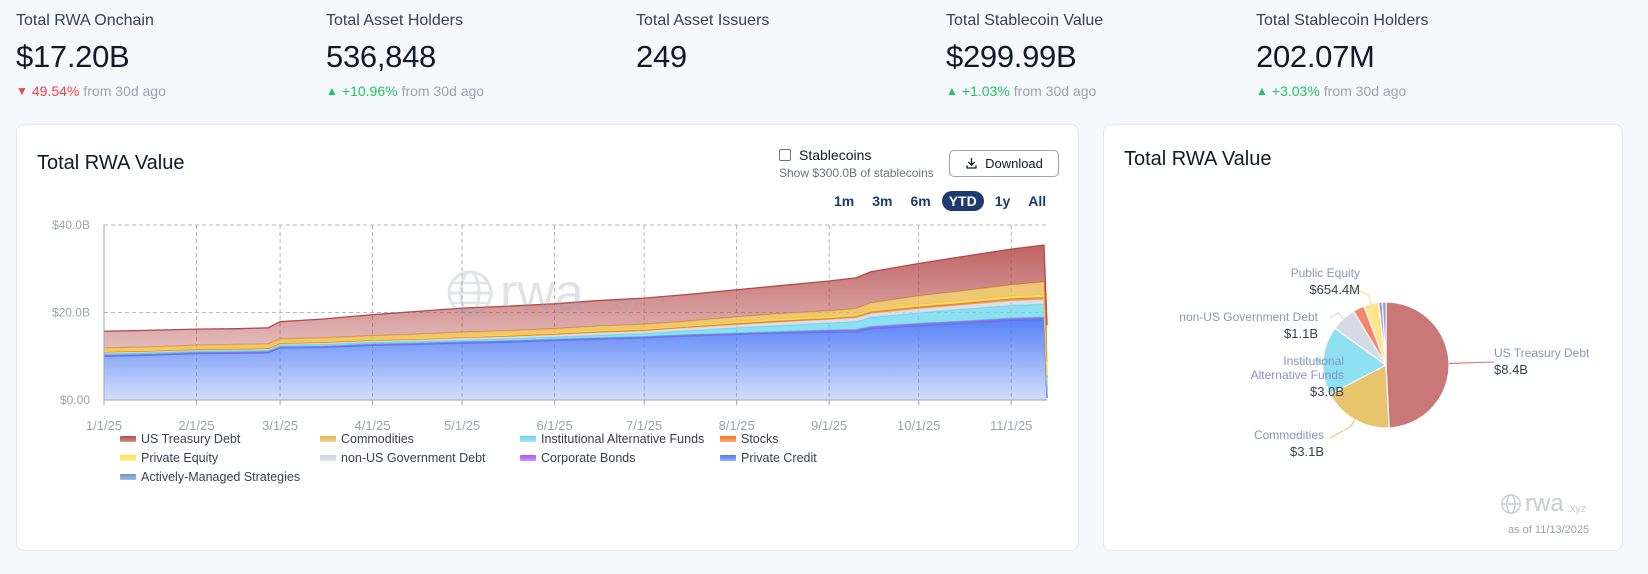  What do you see at coordinates (1011, 425) in the screenshot?
I see `x-tick-label: 11/1/25` at bounding box center [1011, 425].